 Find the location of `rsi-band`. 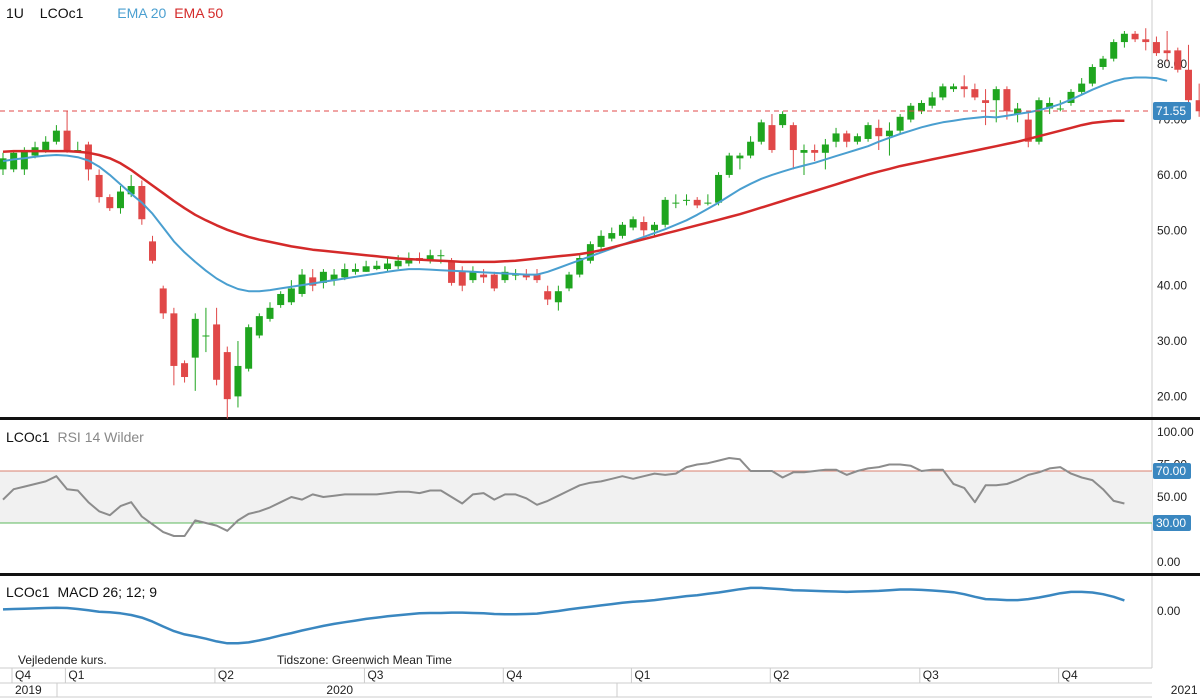

rsi-band is located at coordinates (576, 497).